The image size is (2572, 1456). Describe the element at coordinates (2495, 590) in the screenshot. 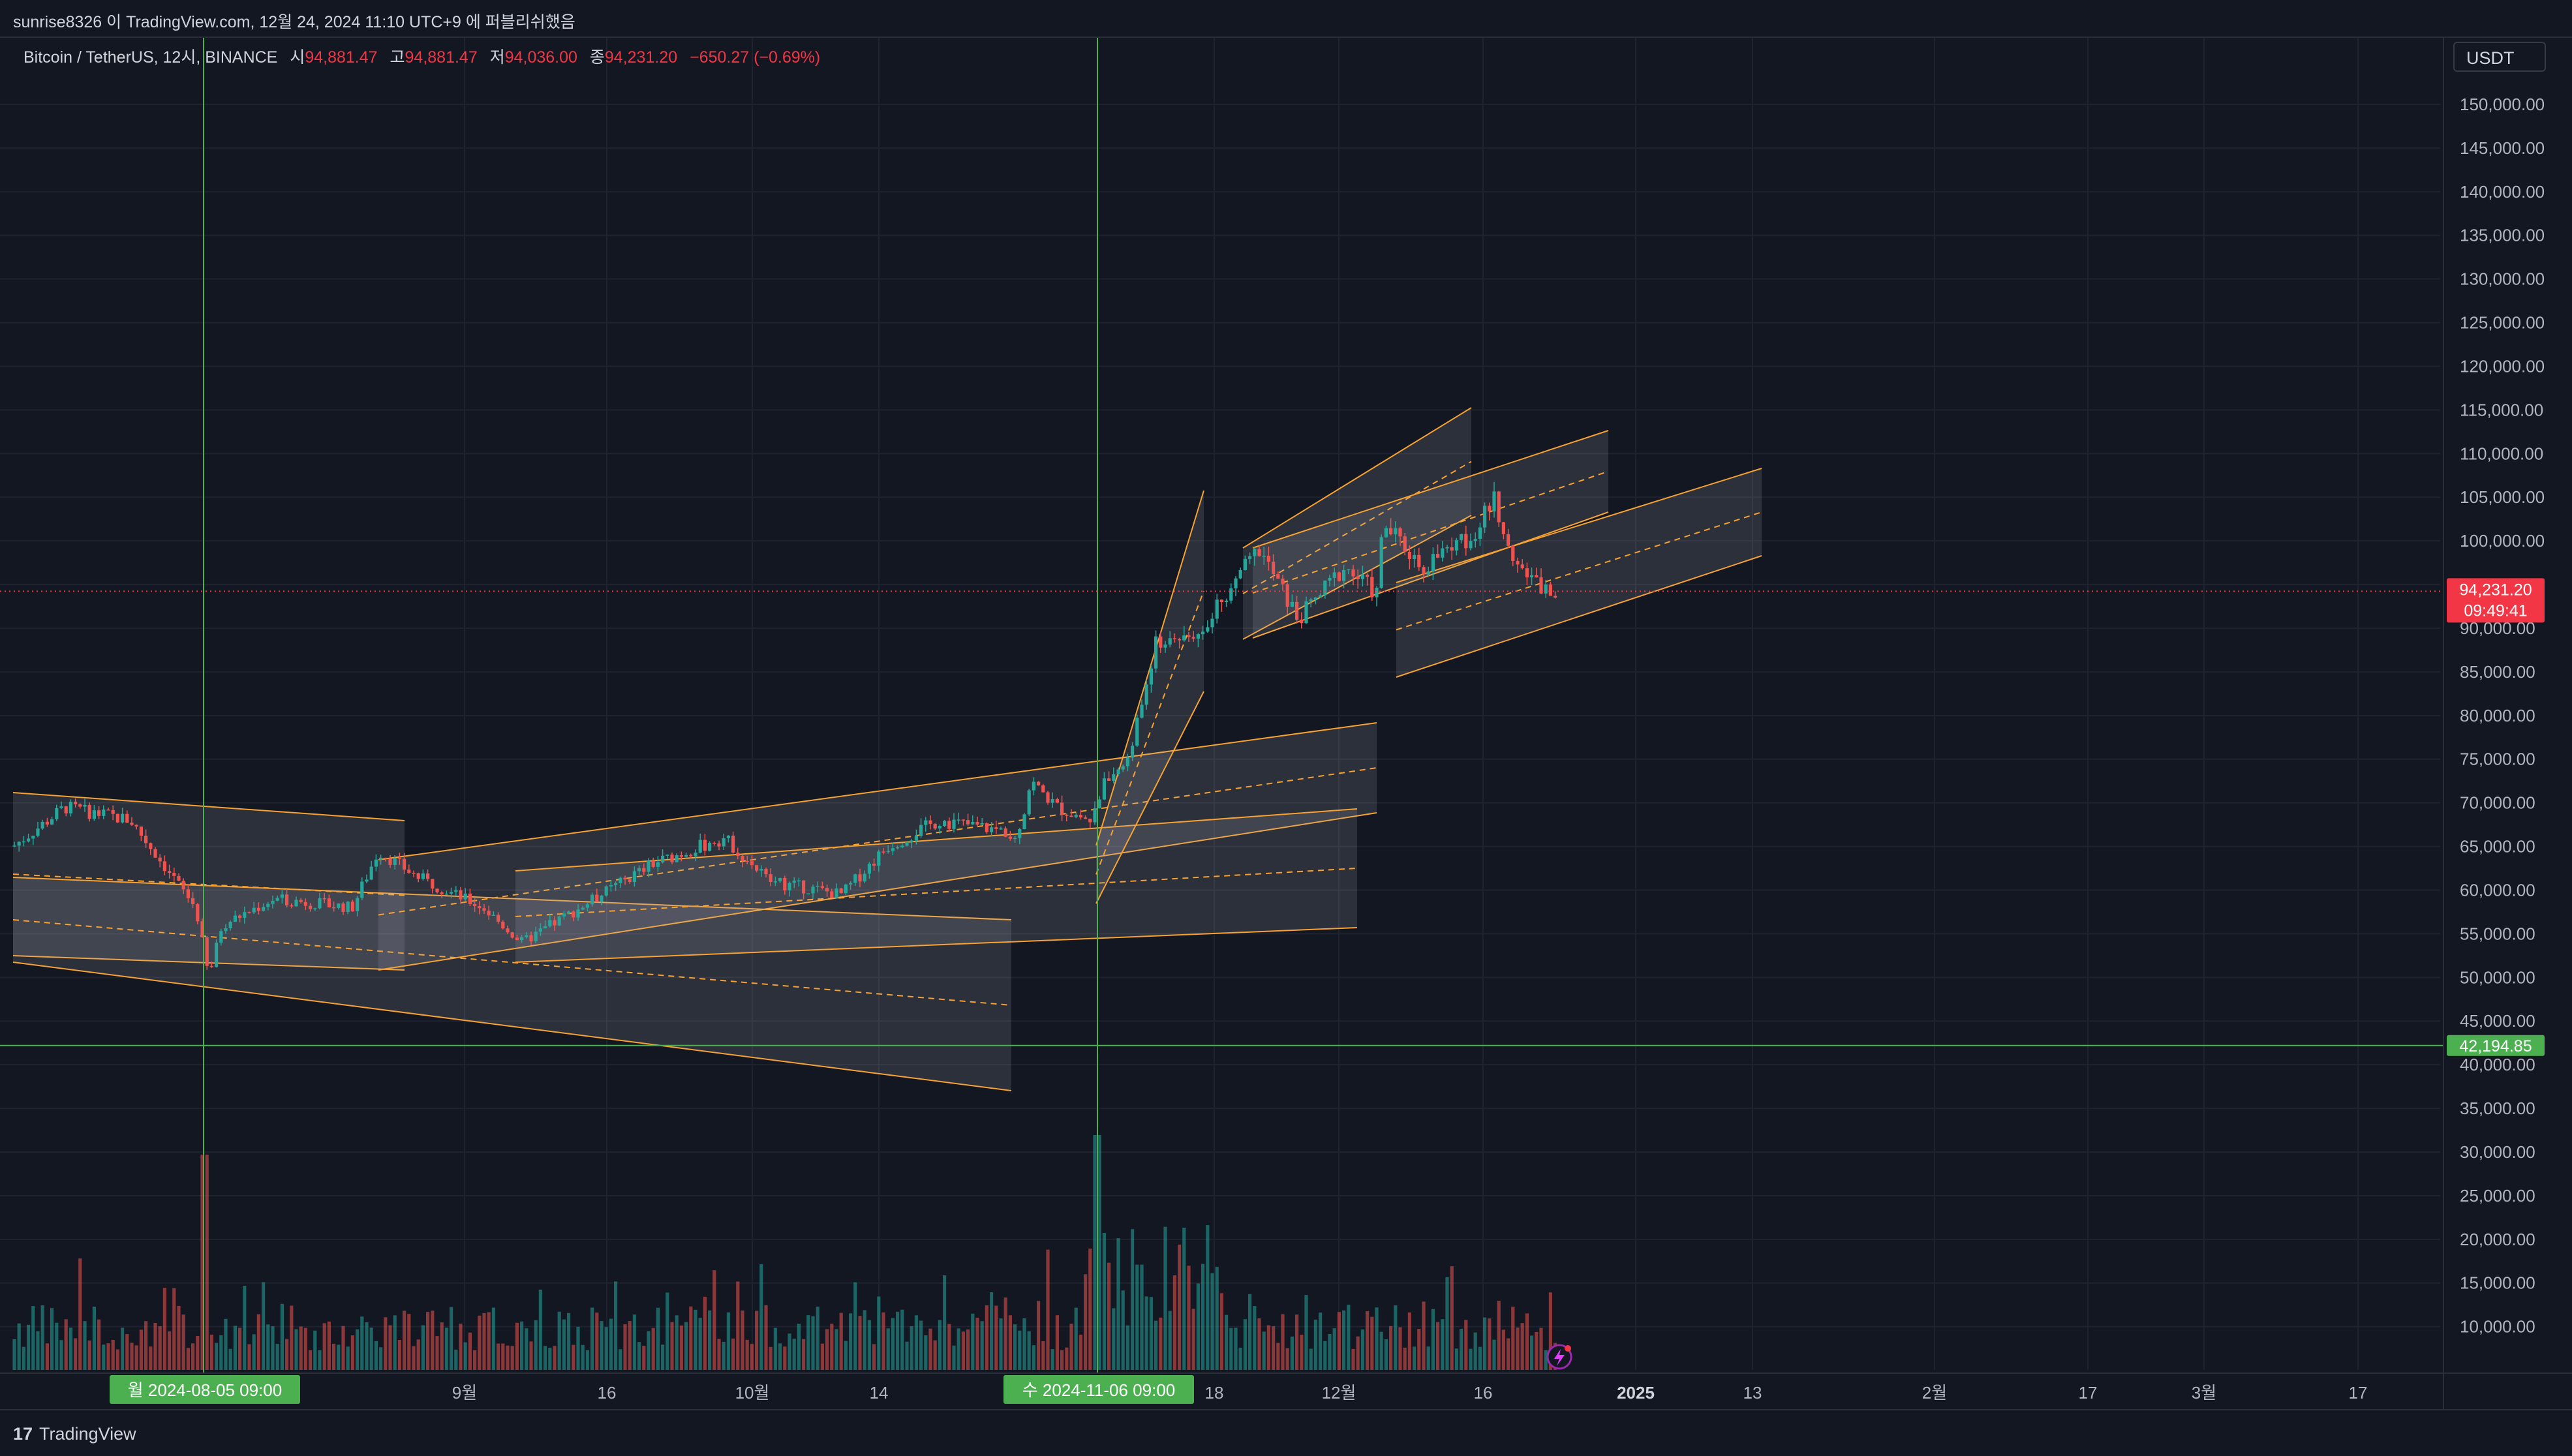

I see `current-price-label: 94,231.20` at that location.